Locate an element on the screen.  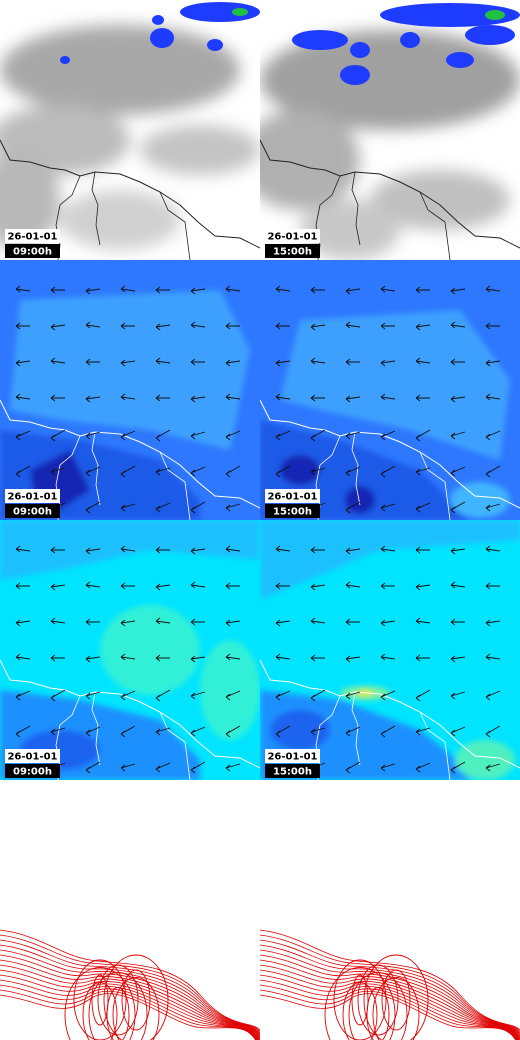
contour-maps is located at coordinates (260, 984).